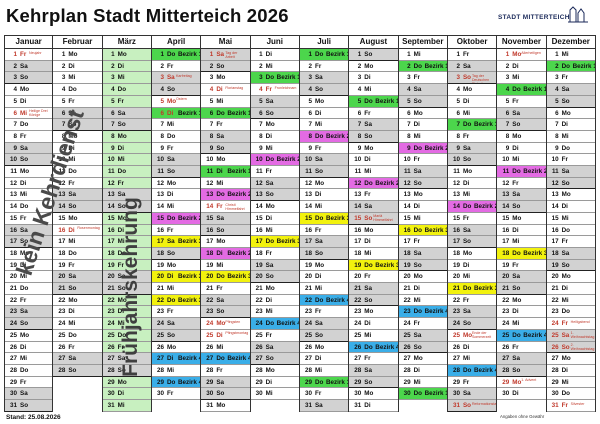 This screenshot has height=424, width=600. What do you see at coordinates (570, 253) in the screenshot?
I see `day-cell: 18 Sa` at bounding box center [570, 253].